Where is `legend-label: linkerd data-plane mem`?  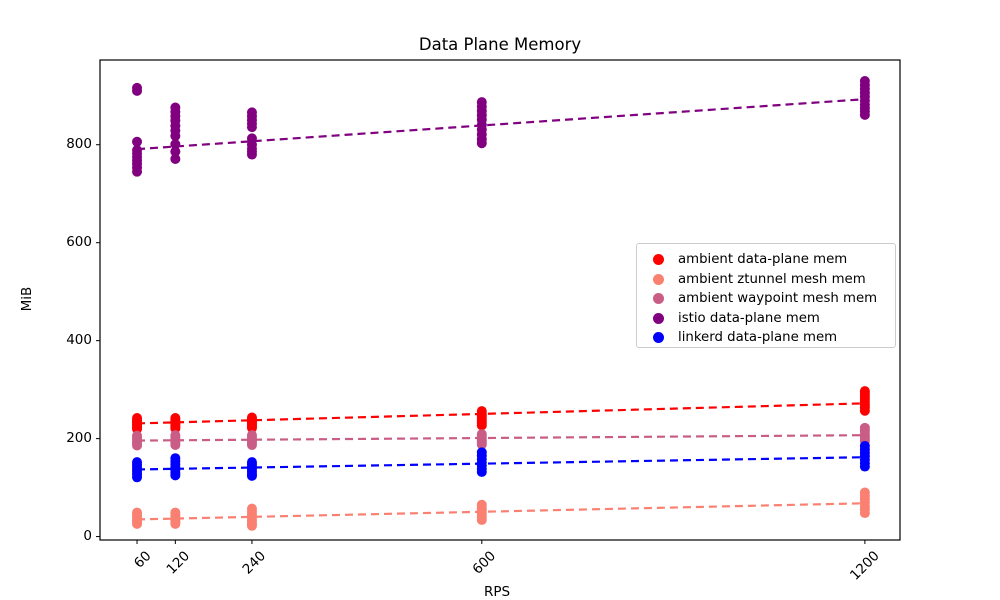 legend-label: linkerd data-plane mem is located at coordinates (758, 338).